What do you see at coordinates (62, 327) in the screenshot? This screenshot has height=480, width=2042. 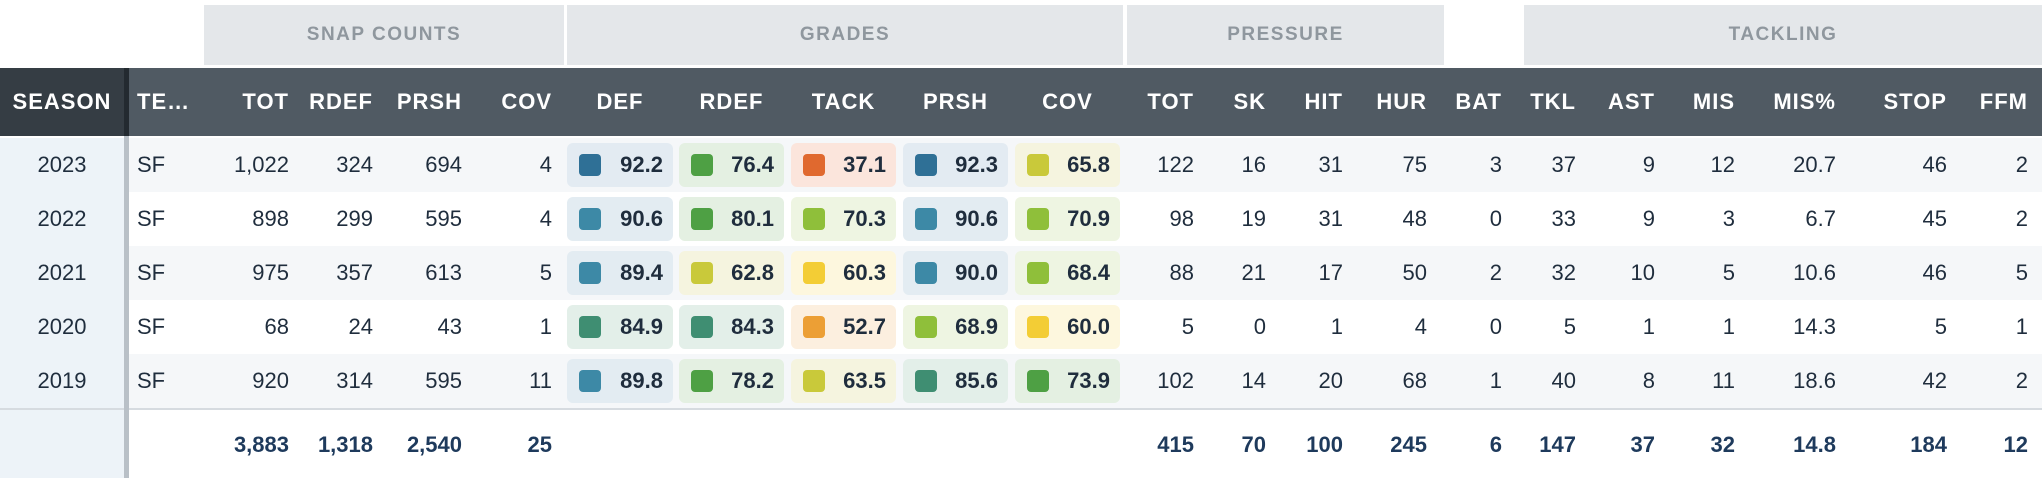 I see `cell-season: 2020` at bounding box center [62, 327].